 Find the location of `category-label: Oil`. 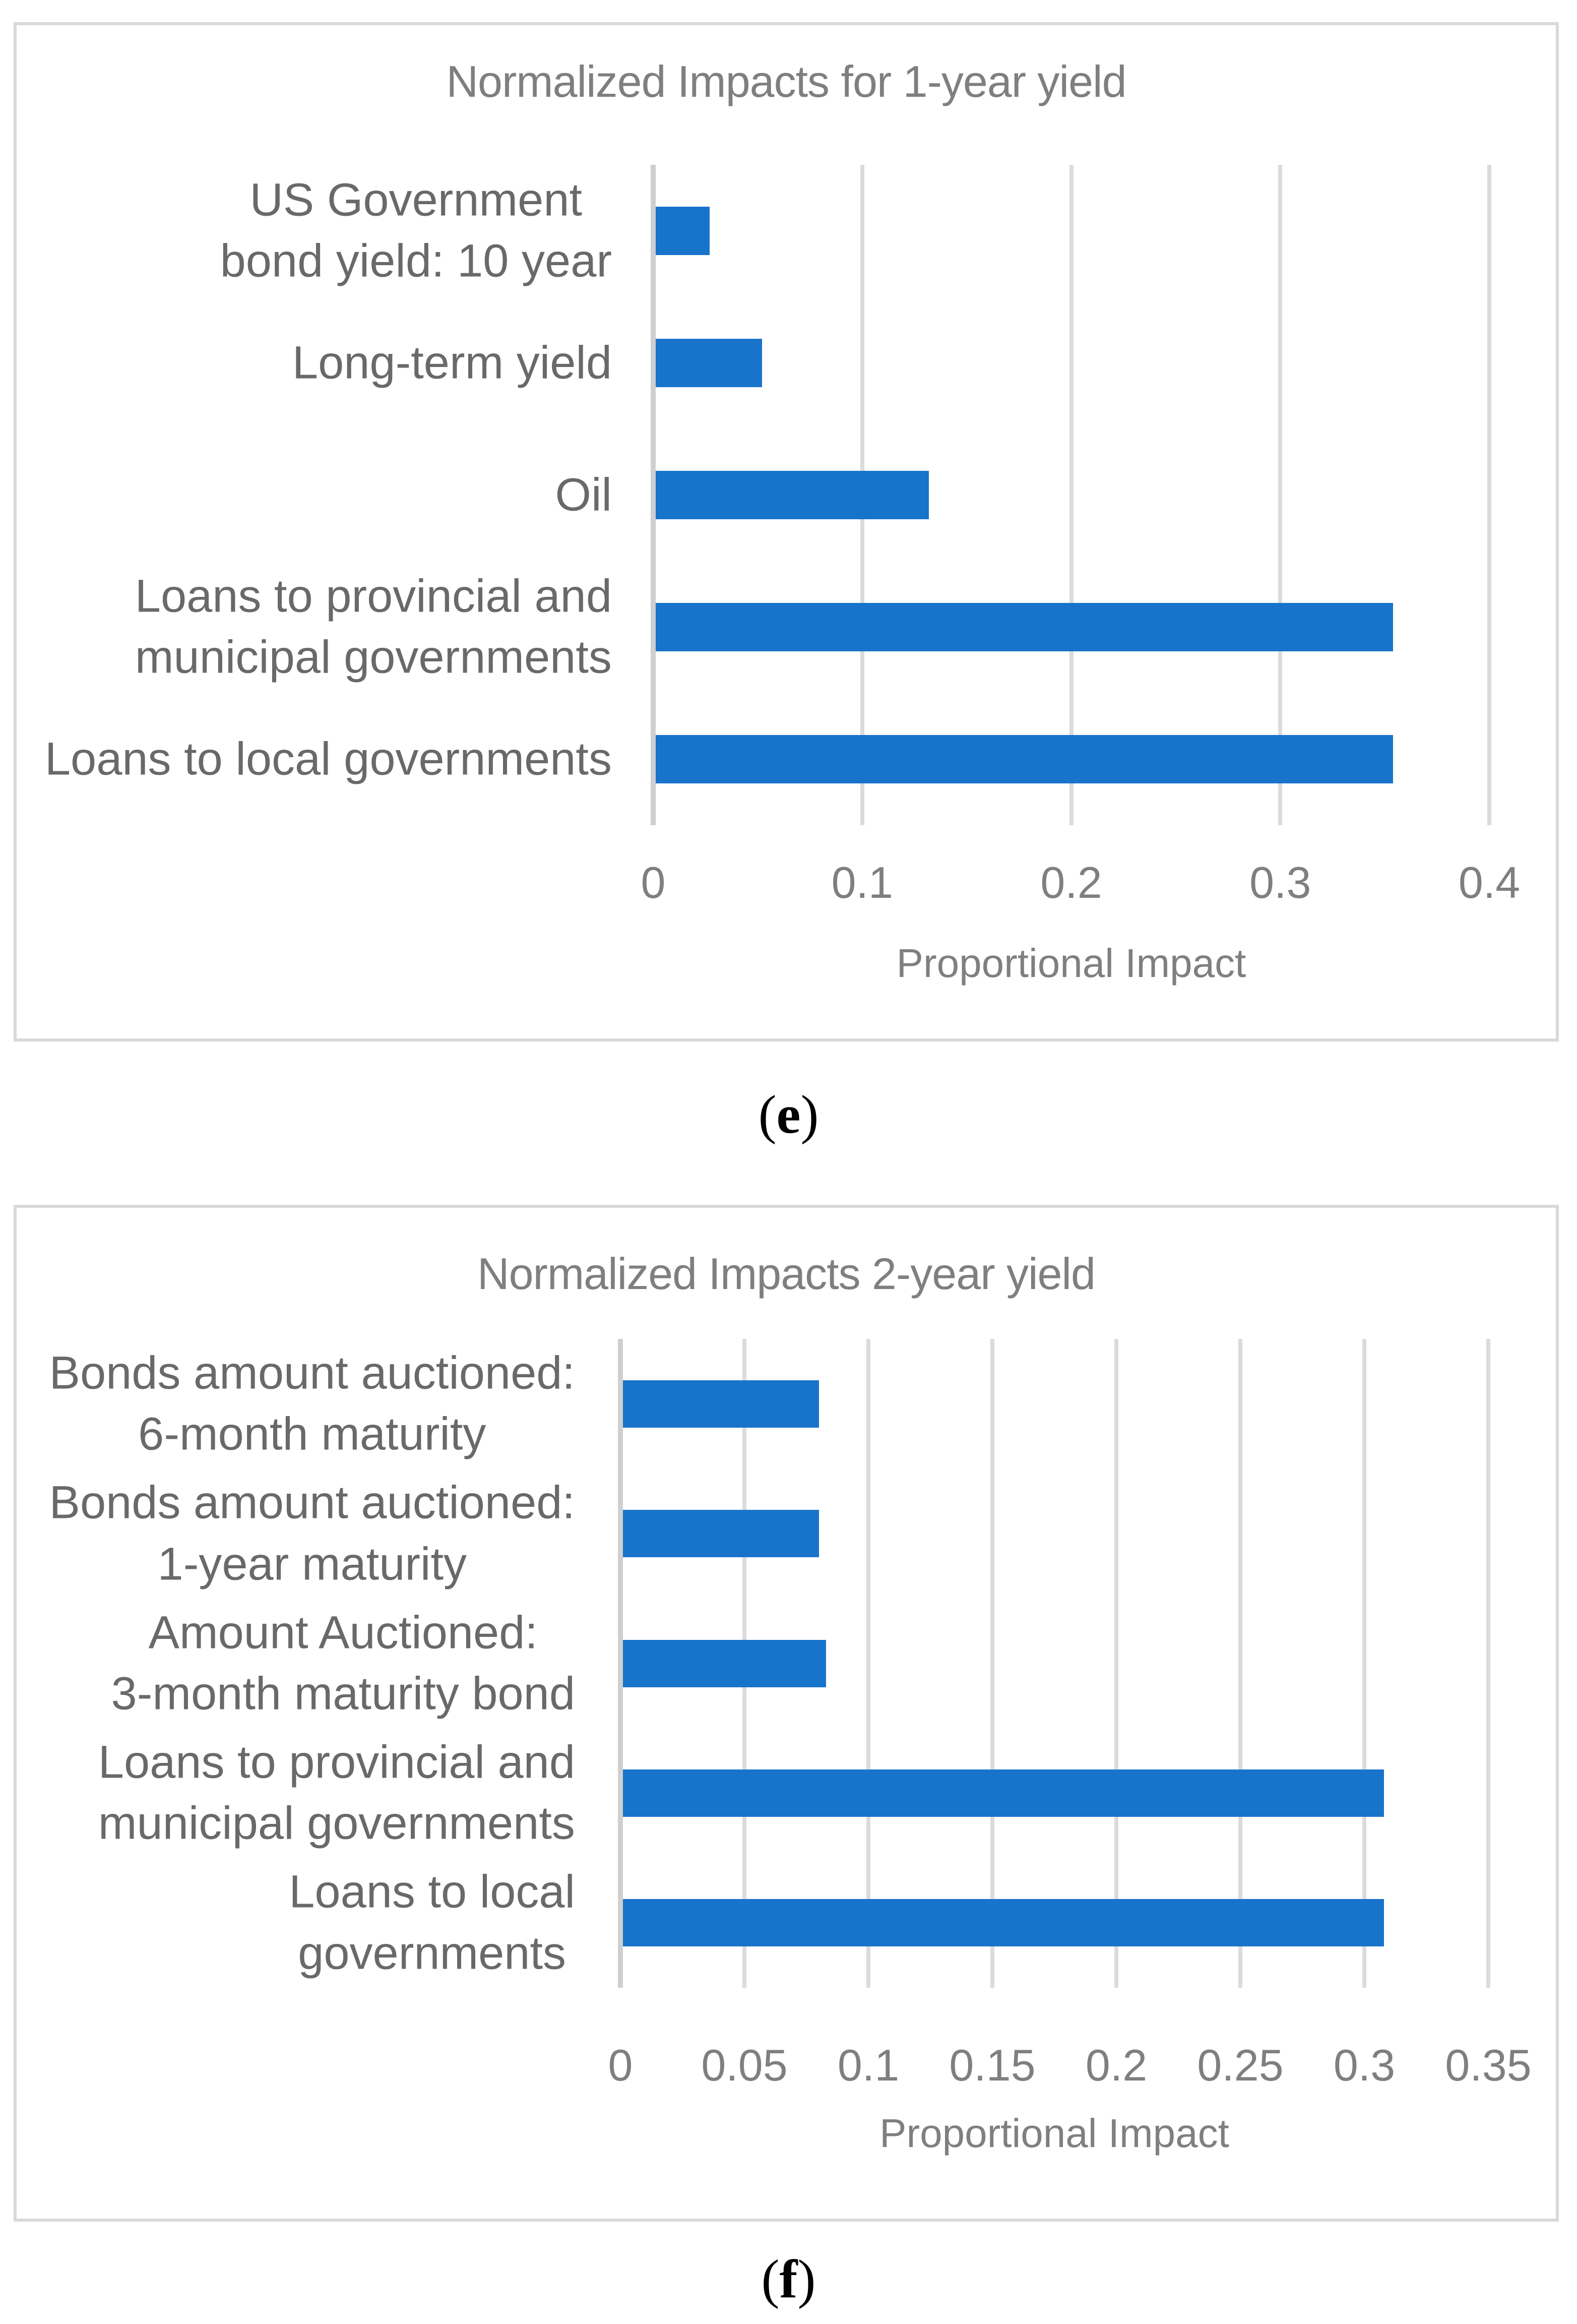

category-label: Oil is located at coordinates (583, 495).